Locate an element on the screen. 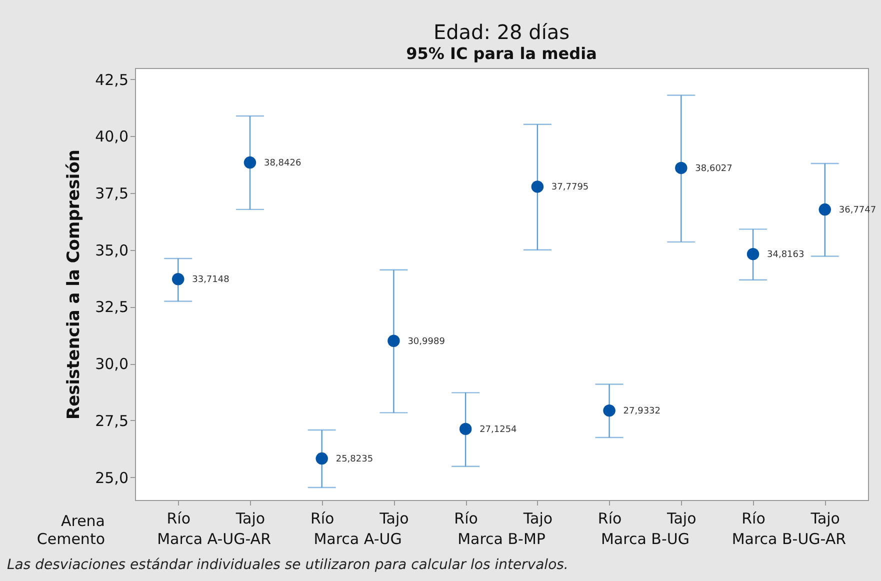  data-label: 38,8426 is located at coordinates (283, 163).